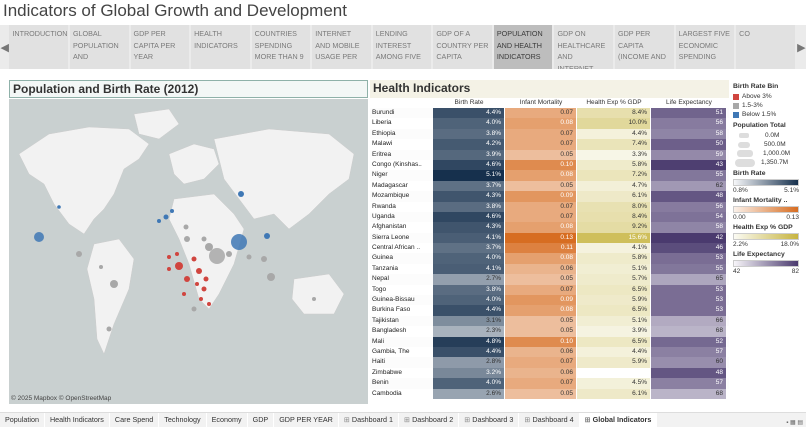 The image size is (806, 428). I want to click on table-row: Uganda 4.6% 0.07 8.4% 54, so click(549, 217).